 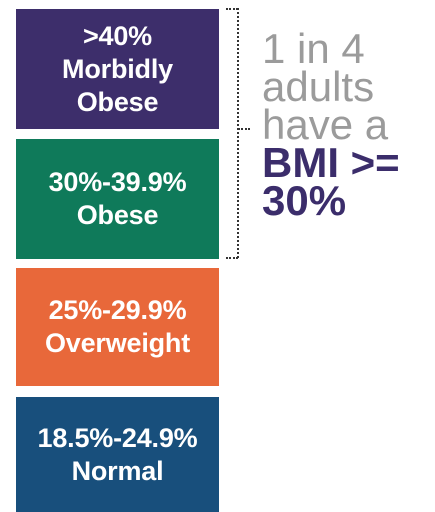 I want to click on bmi-label: Normal, so click(x=117, y=470).